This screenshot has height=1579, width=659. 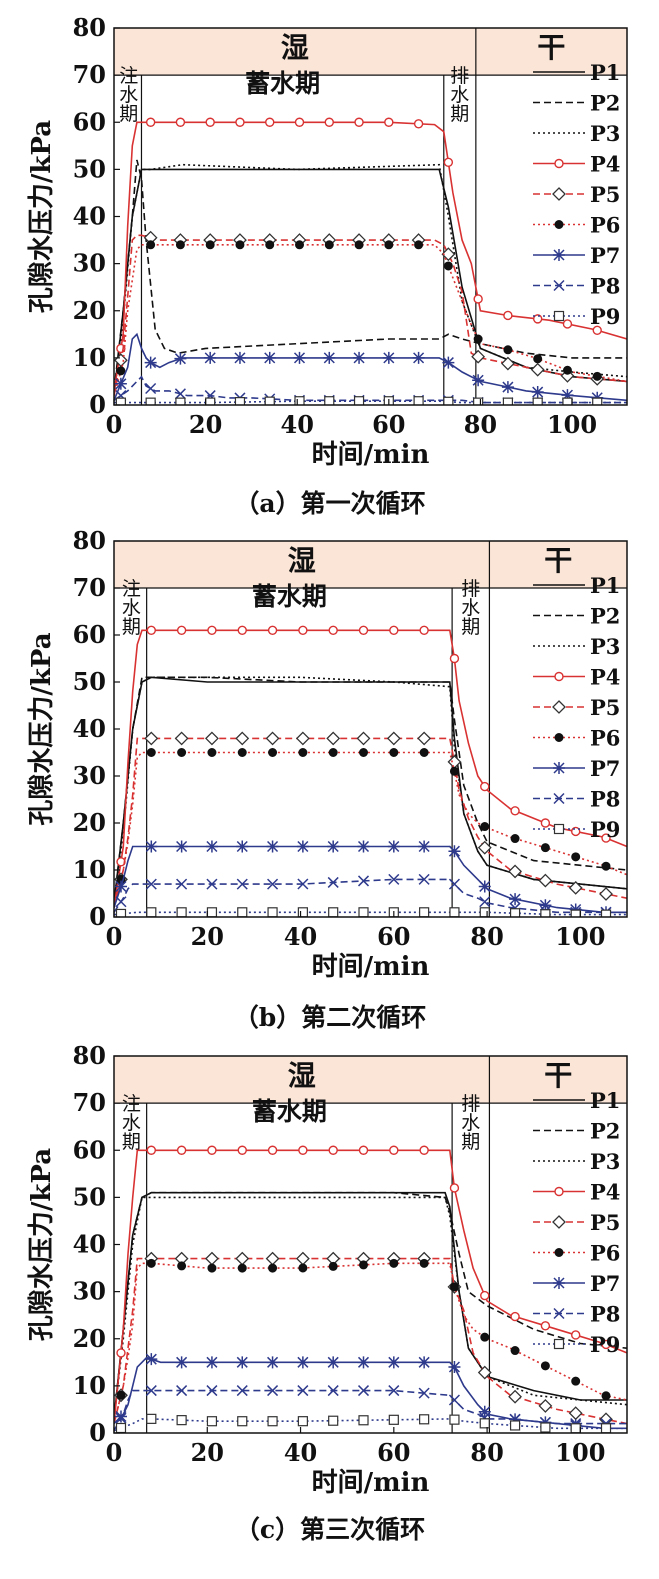 What do you see at coordinates (559, 798) in the screenshot?
I see `legend-marker-p8` at bounding box center [559, 798].